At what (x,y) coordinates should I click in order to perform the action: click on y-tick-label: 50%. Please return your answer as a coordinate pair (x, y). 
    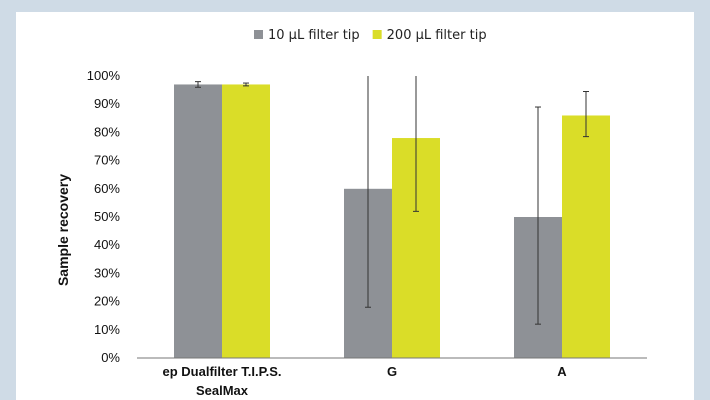
    Looking at the image, I should click on (107, 216).